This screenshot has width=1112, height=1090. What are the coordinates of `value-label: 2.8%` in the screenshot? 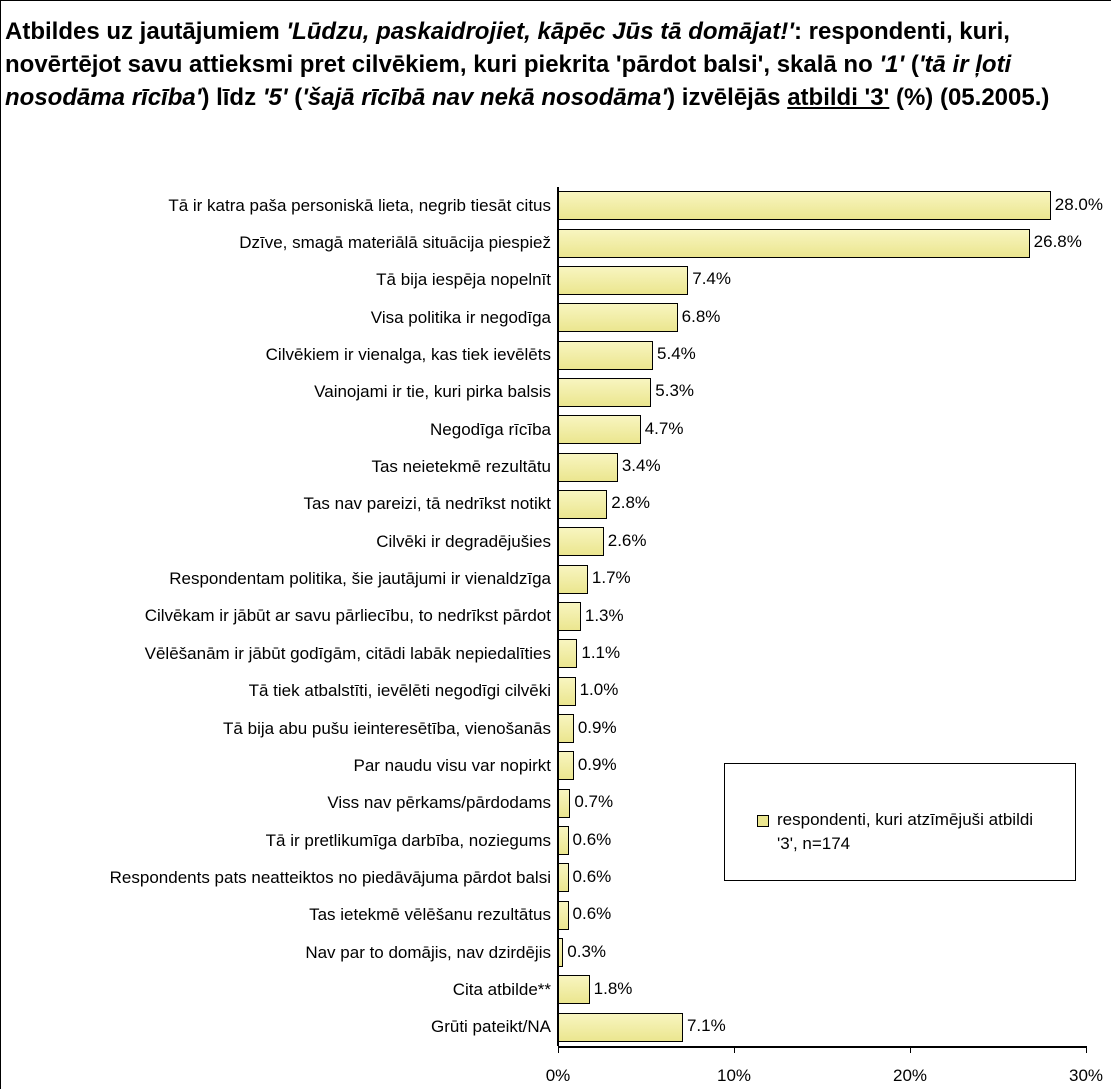 It's located at (631, 503).